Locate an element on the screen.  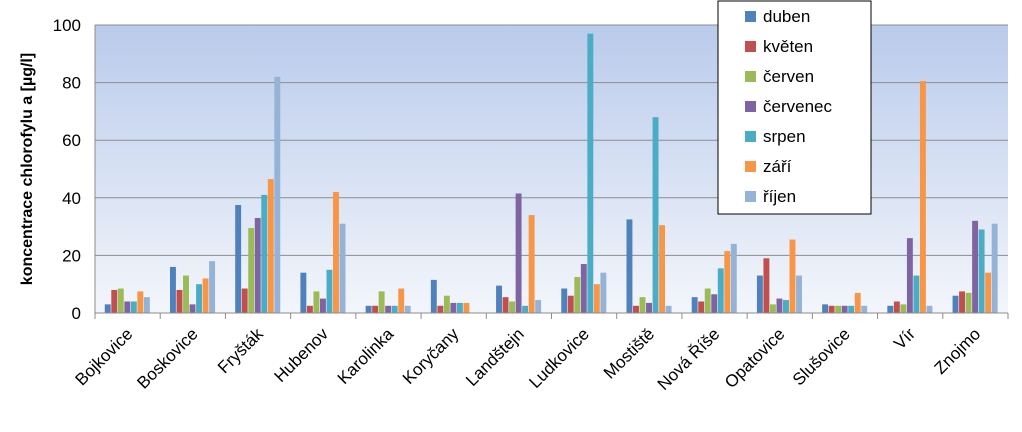
x-tick-label: Fryšták is located at coordinates (240, 350).